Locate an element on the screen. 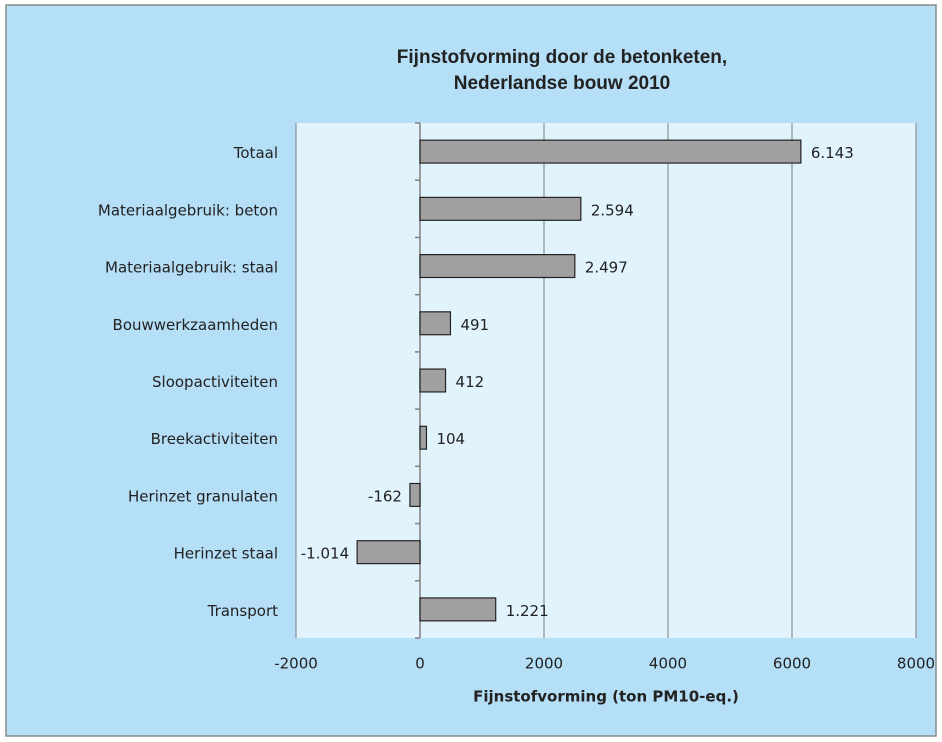 This screenshot has height=742, width=942. value-label: 2.594 is located at coordinates (612, 210).